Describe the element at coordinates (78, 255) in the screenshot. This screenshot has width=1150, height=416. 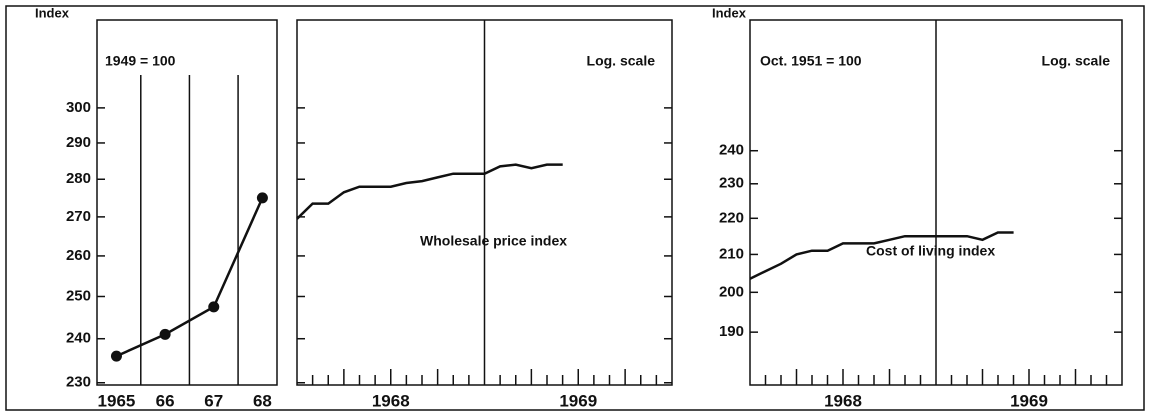
I see `y-tick-label: 260` at that location.